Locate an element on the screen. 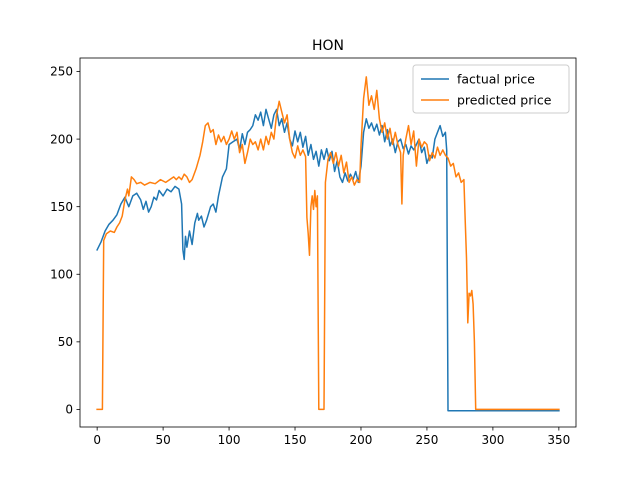 This screenshot has width=640, height=480. y-tick-label: 150 is located at coordinates (61, 207).